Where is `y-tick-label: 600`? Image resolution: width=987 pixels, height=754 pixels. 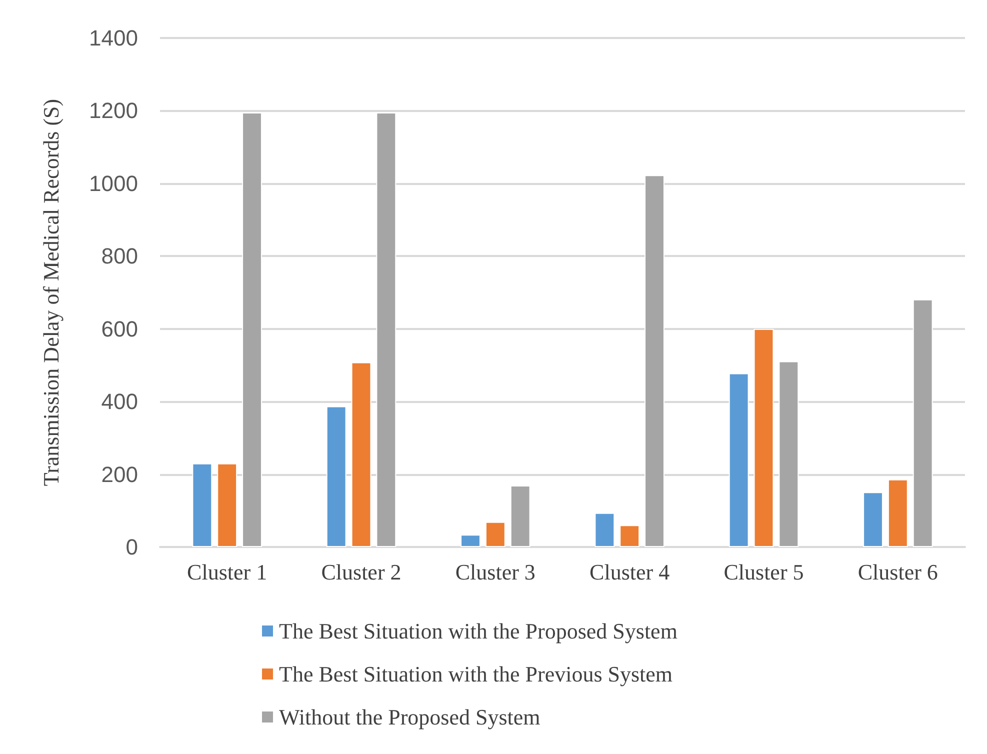 y-tick-label: 600 is located at coordinates (119, 329).